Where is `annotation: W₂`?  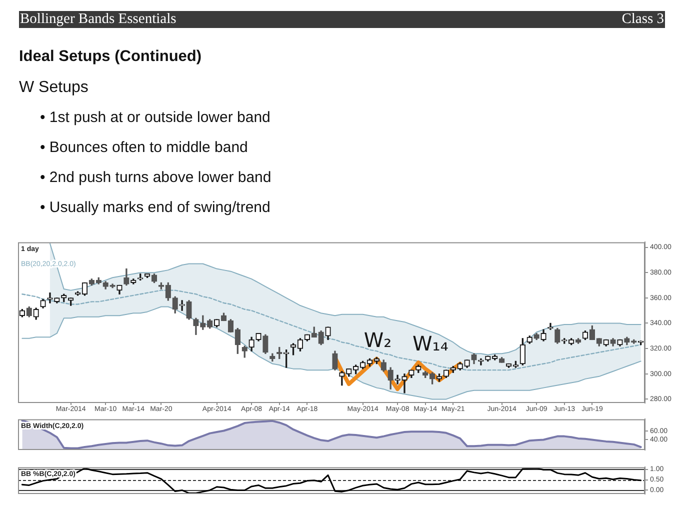
annotation: W₂ is located at coordinates (378, 340).